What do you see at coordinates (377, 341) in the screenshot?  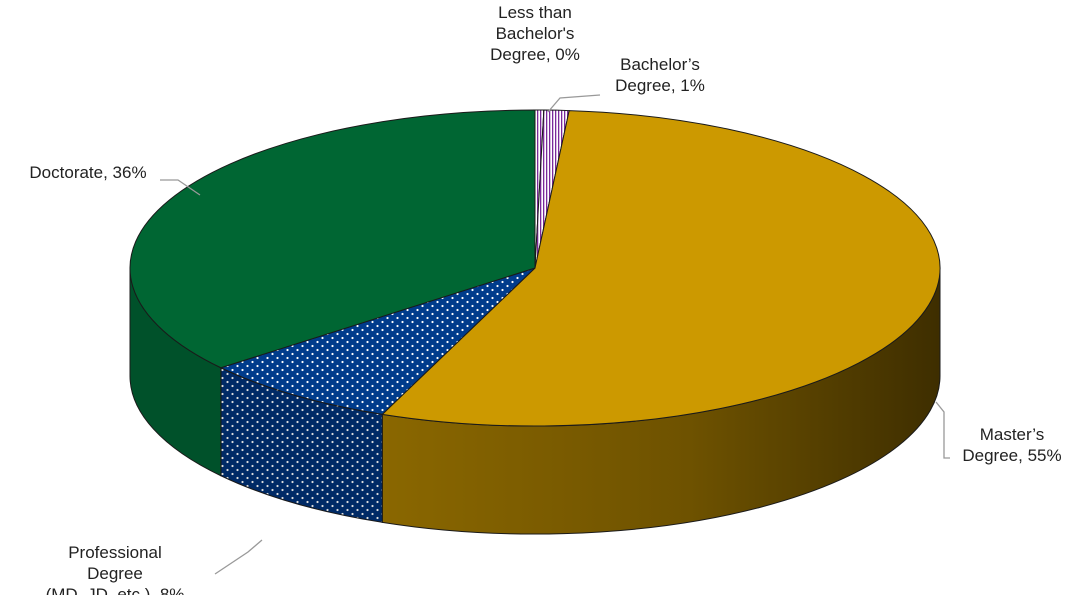 I see `pie-slice-professional` at bounding box center [377, 341].